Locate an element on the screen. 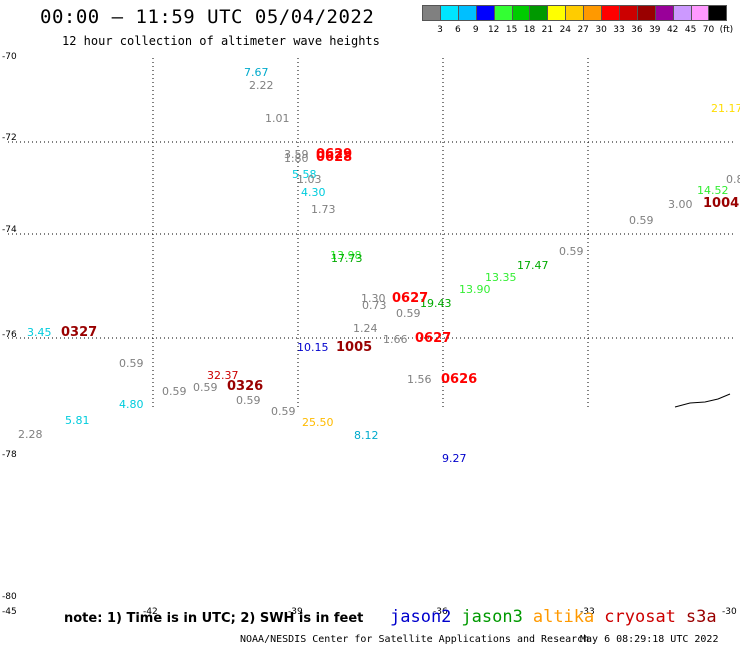 Image resolution: width=740 pixels, height=650 pixels. map-title: 00:00 – 11:59 UTC 05/04/2022 is located at coordinates (207, 17).